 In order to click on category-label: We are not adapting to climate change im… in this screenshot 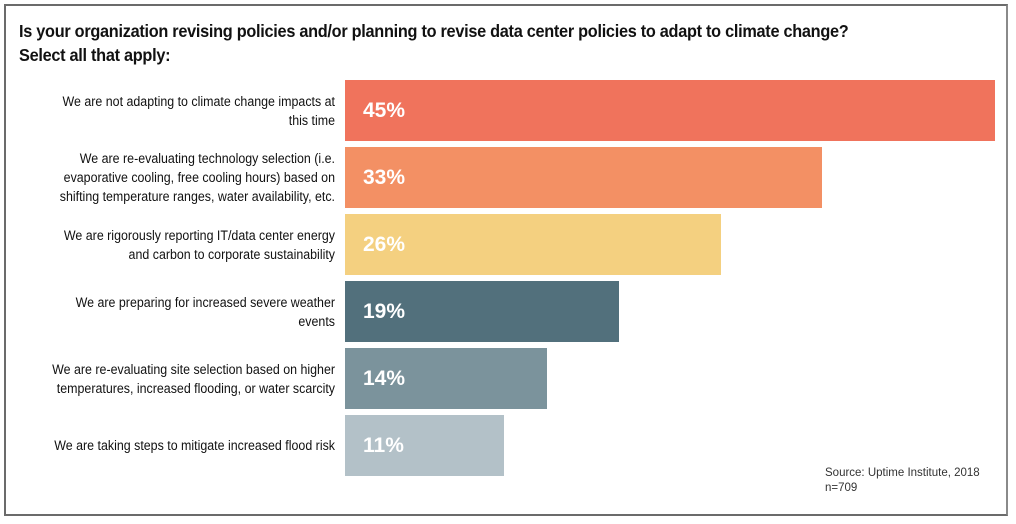, I will do `click(198, 110)`.